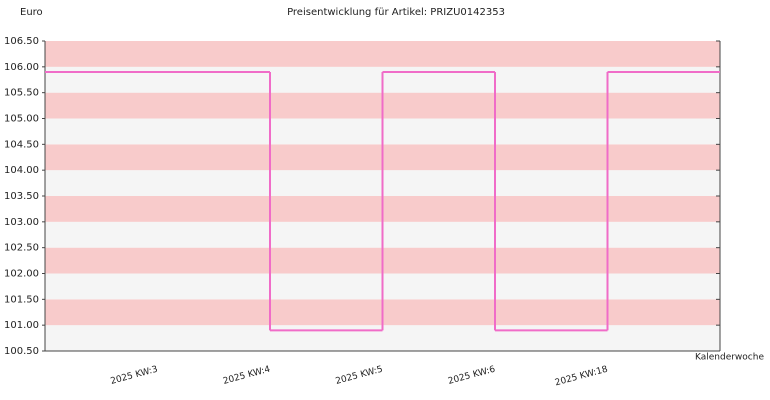 The height and width of the screenshot is (400, 770). I want to click on band, so click(382, 54).